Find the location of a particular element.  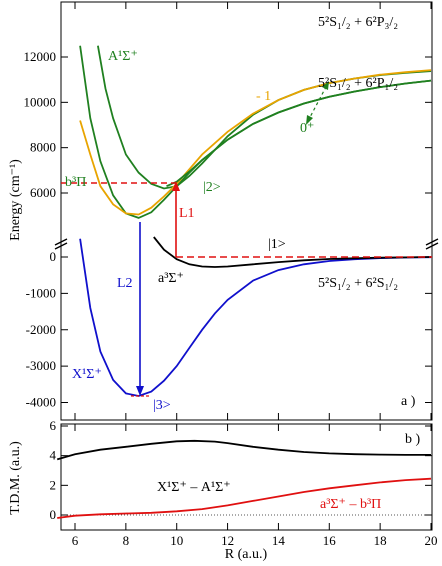

a-ytick-label-0: 0 is located at coordinates (53, 256).